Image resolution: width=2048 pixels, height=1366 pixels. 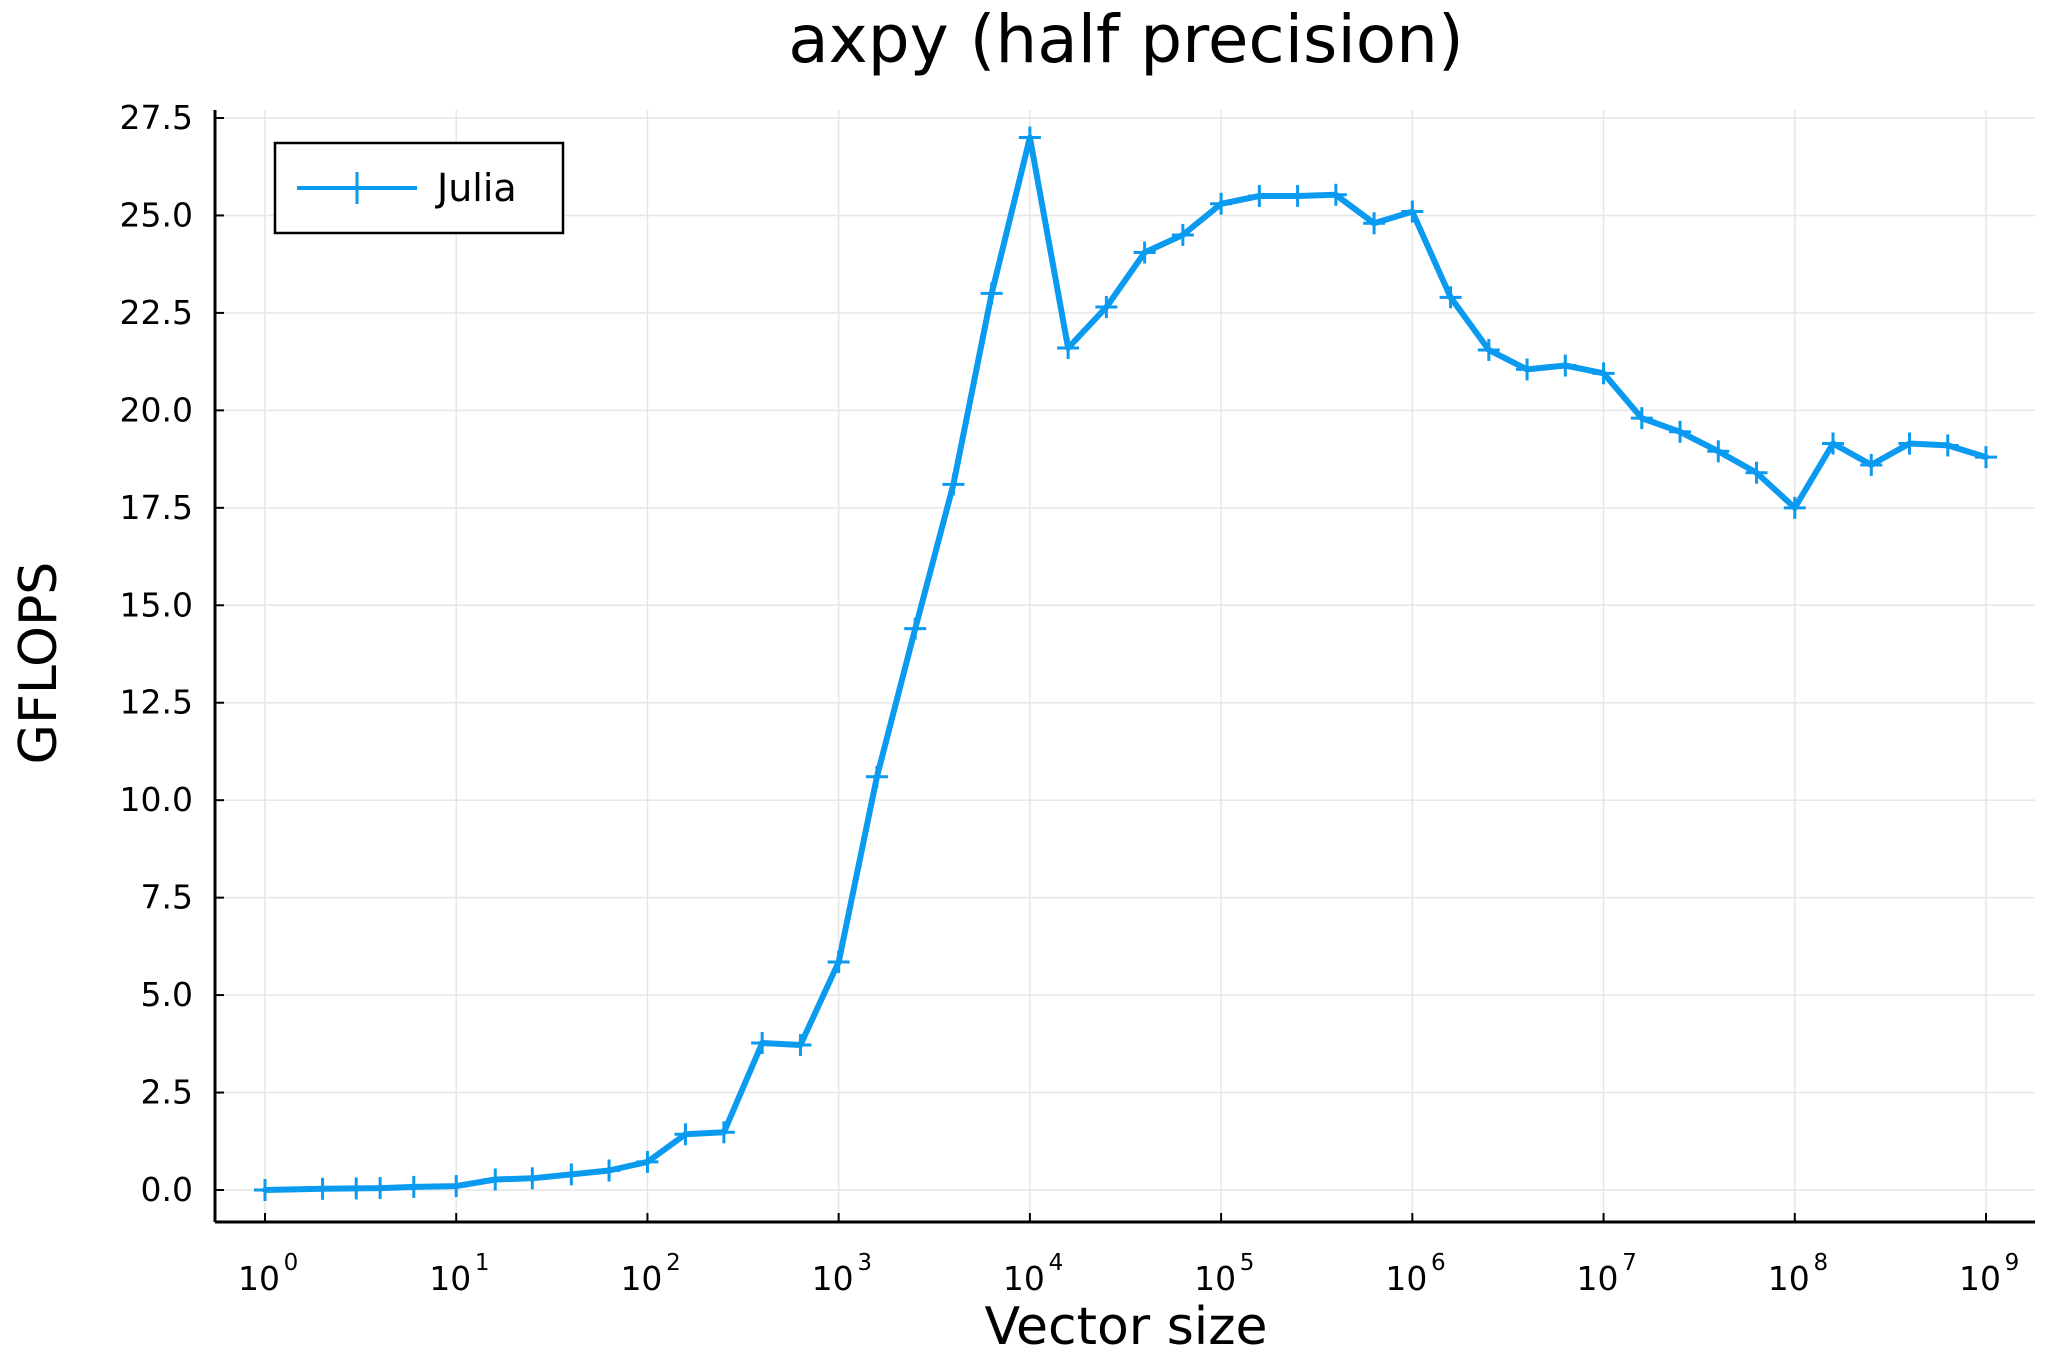 What do you see at coordinates (1126, 39) in the screenshot?
I see `chart-title: axpy (half precision)` at bounding box center [1126, 39].